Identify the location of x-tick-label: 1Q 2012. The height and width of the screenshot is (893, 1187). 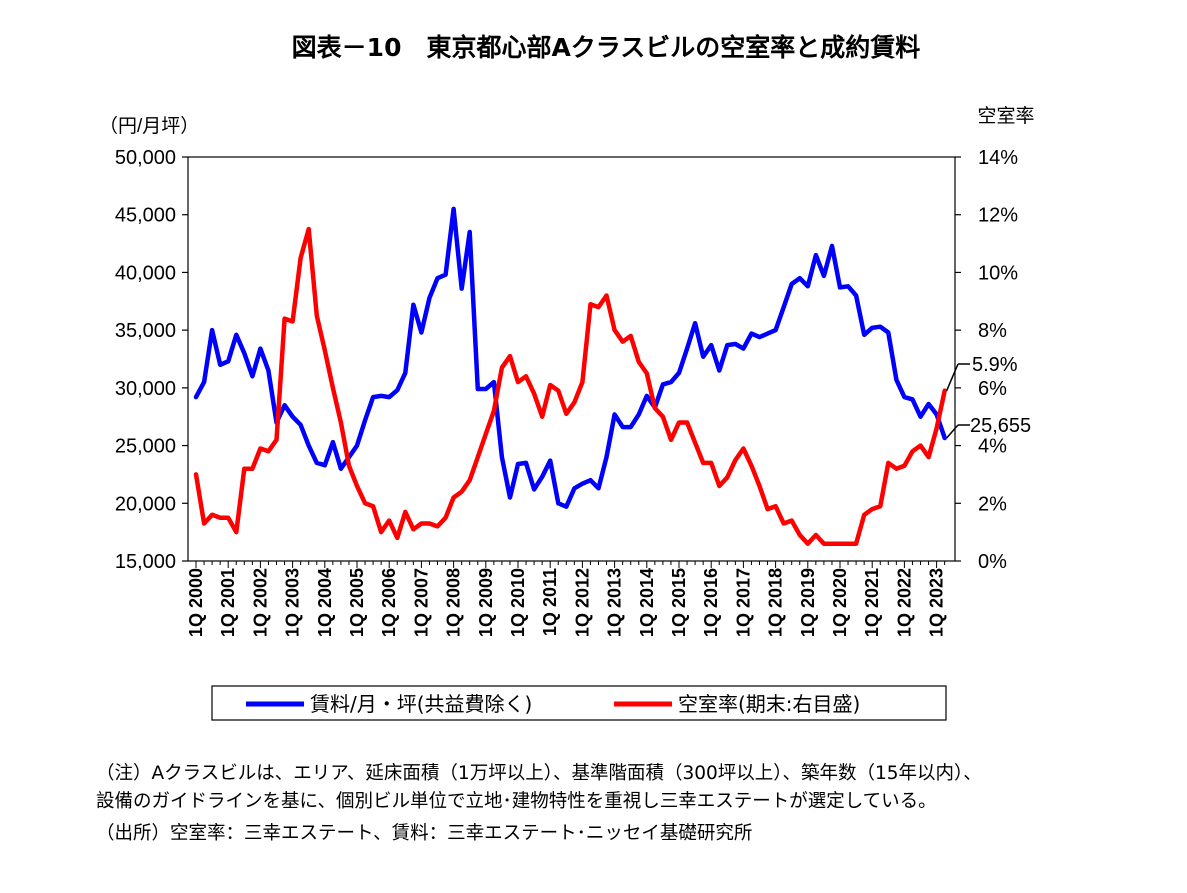
(582, 602).